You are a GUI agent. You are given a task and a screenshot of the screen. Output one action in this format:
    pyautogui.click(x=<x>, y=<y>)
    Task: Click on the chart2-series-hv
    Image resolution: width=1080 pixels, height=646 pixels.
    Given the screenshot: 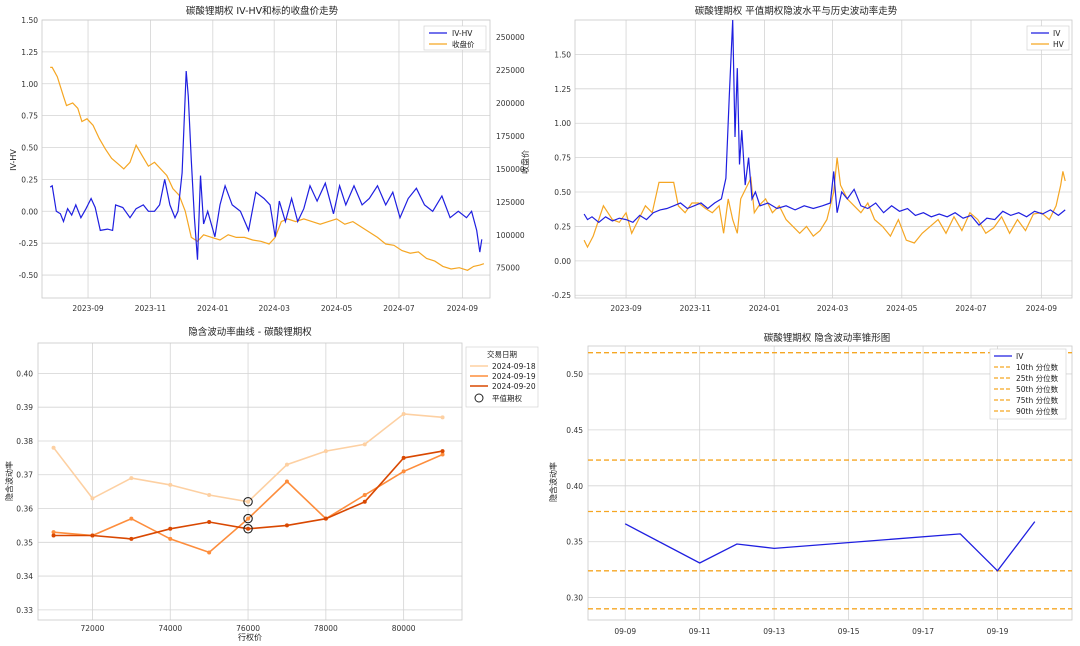 What is the action you would take?
    pyautogui.click(x=824, y=203)
    